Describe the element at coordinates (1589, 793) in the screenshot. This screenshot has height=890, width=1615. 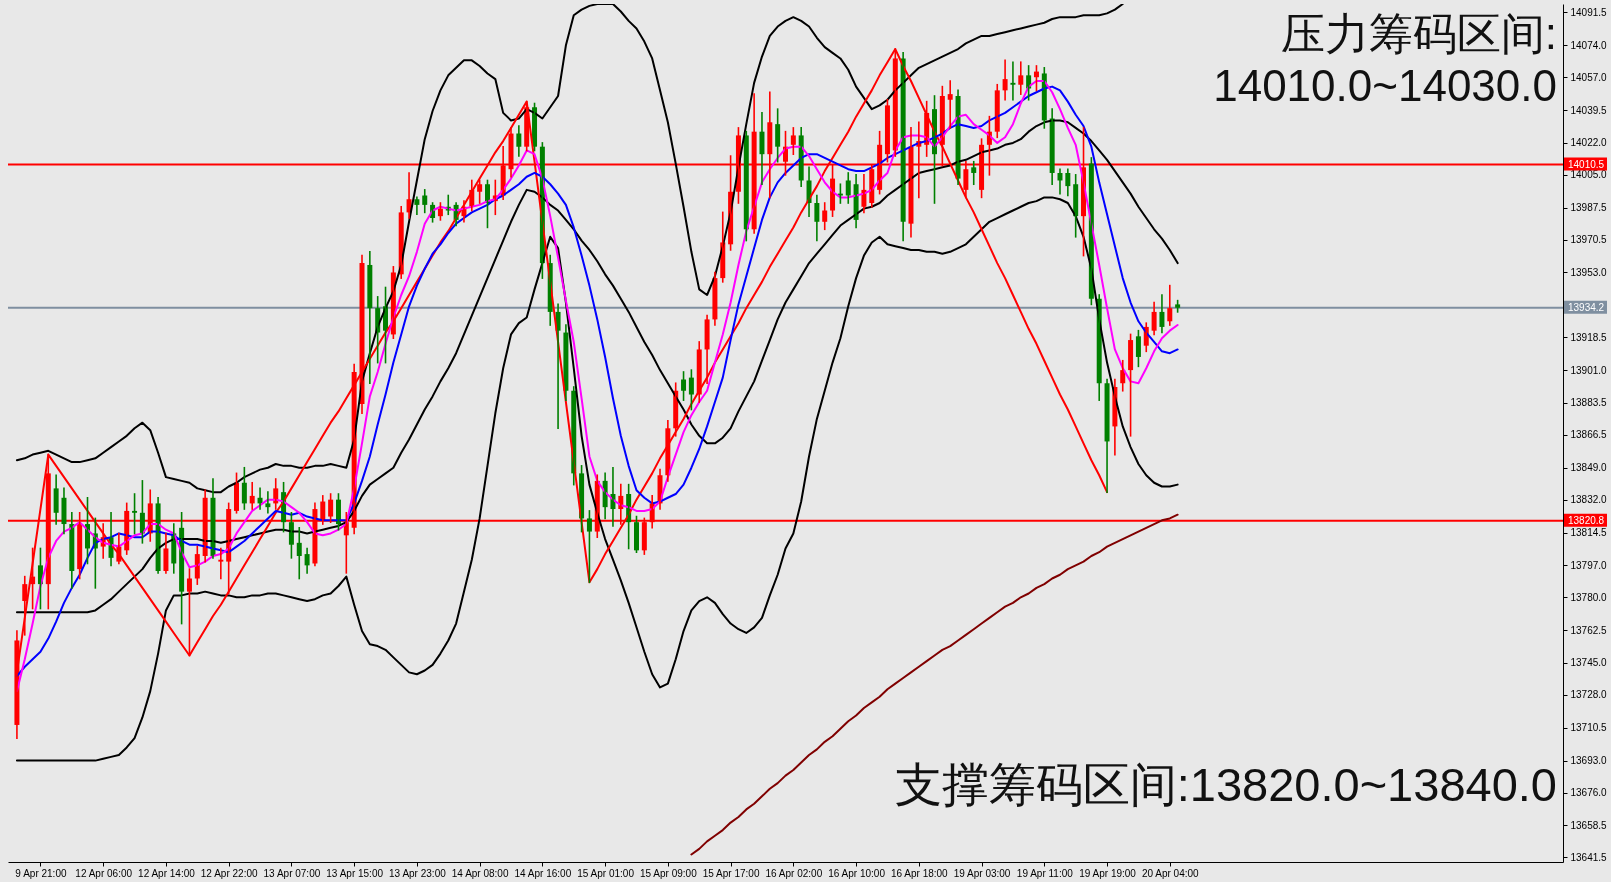
I see `y-tick-label: 13676.0` at that location.